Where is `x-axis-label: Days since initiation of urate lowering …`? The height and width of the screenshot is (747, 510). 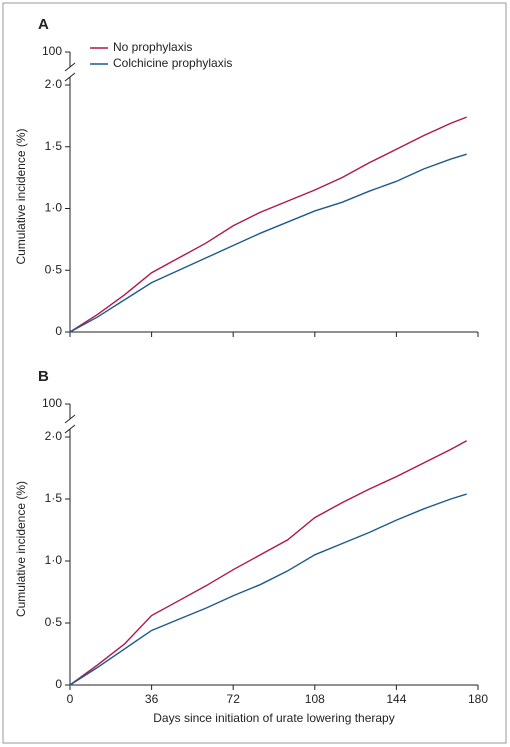 x-axis-label: Days since initiation of urate lowering … is located at coordinates (273, 718).